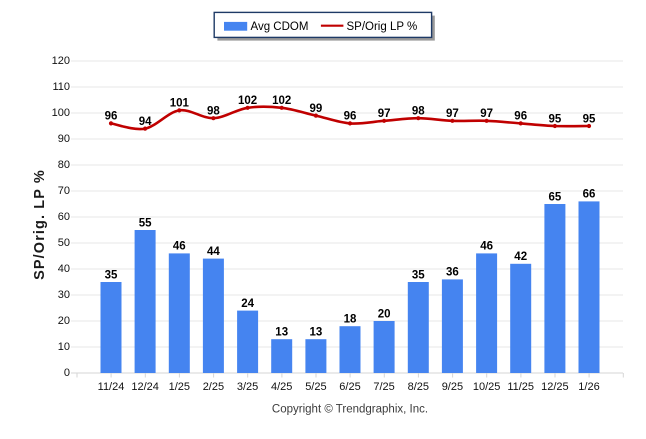  I want to click on svg-text: SP/Orig. LP %, so click(40, 224).